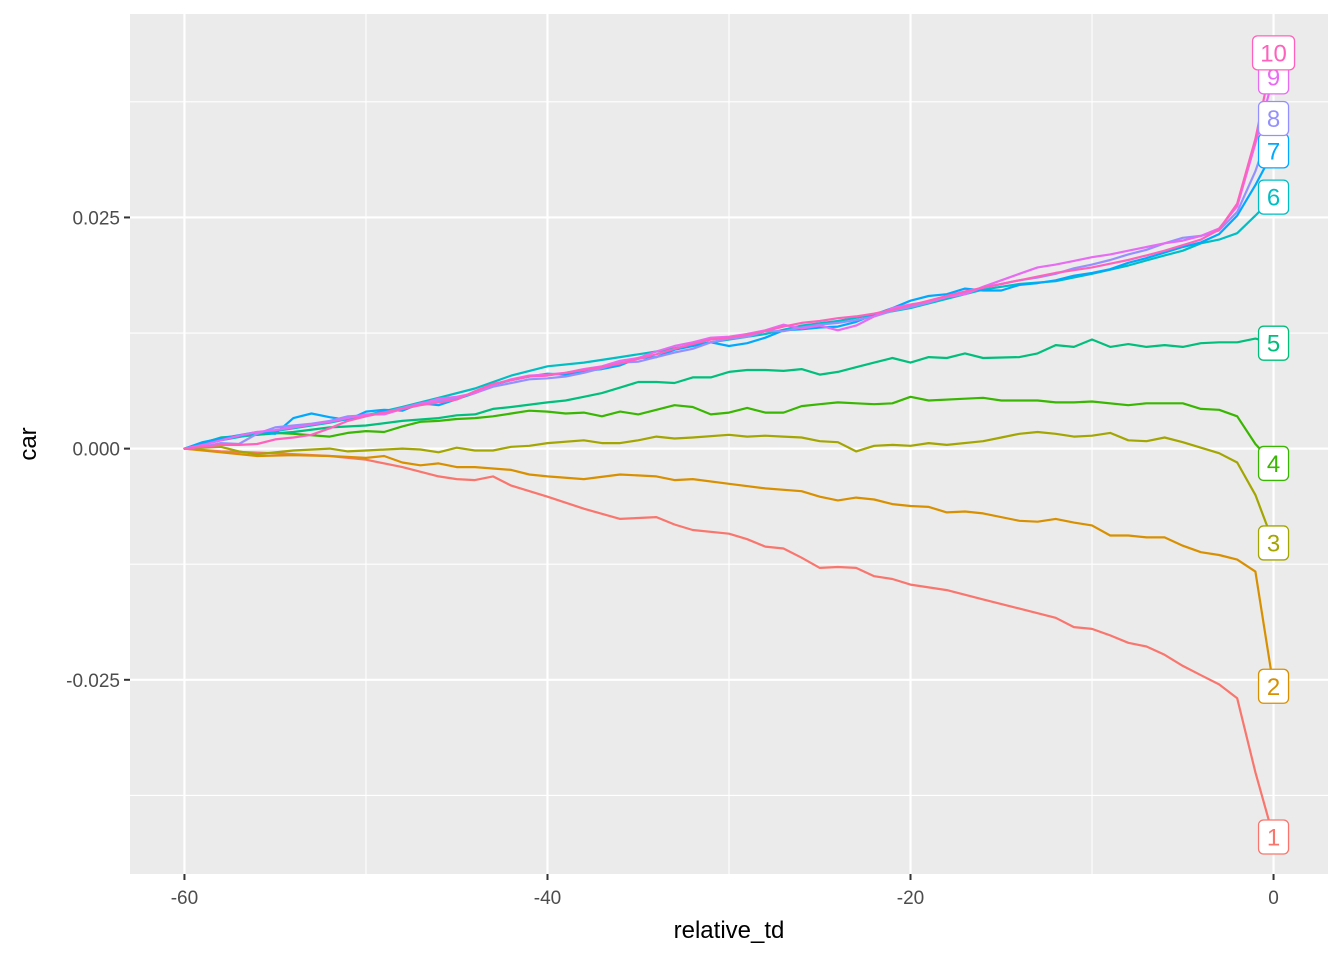  What do you see at coordinates (96, 218) in the screenshot?
I see `y-tick-label: 0.025` at bounding box center [96, 218].